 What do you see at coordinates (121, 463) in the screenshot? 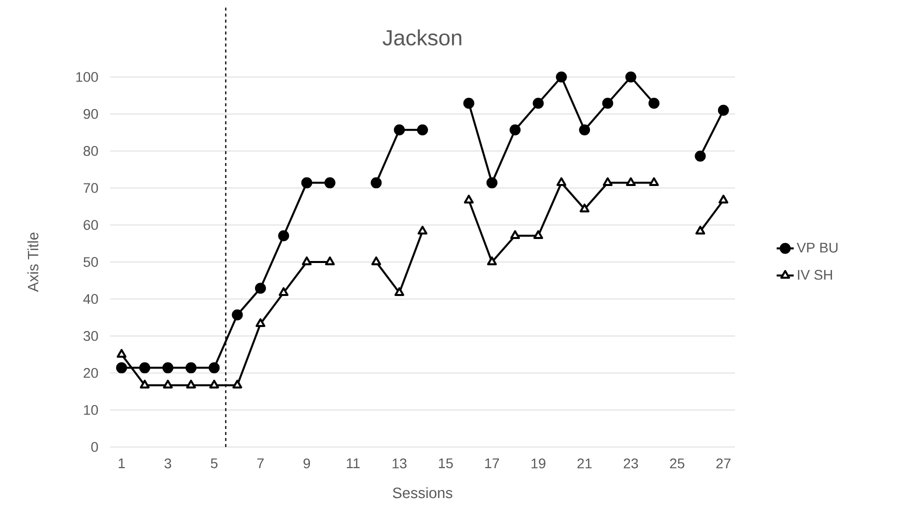
I see `x-tick-label: 1` at bounding box center [121, 463].